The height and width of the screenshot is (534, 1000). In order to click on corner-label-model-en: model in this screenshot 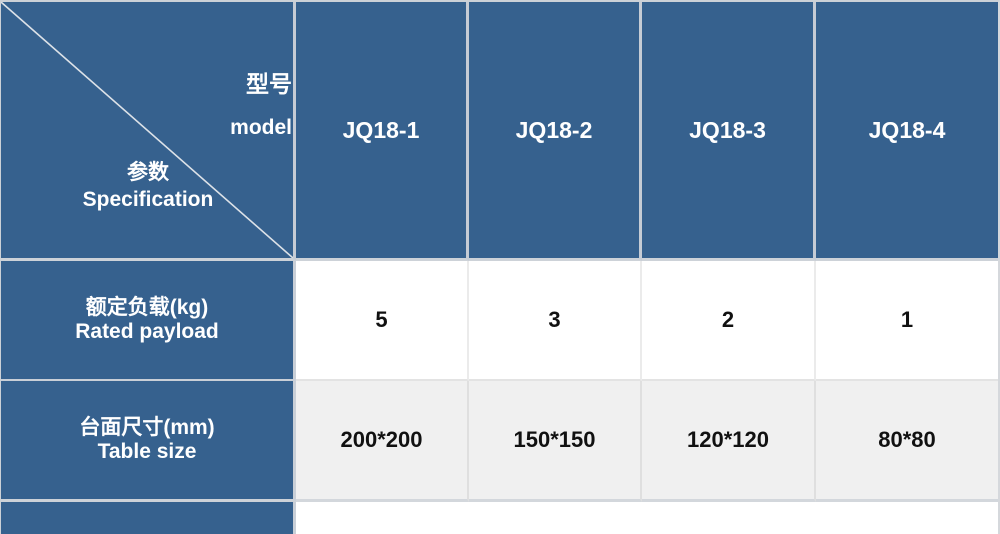, I will do `click(261, 127)`.